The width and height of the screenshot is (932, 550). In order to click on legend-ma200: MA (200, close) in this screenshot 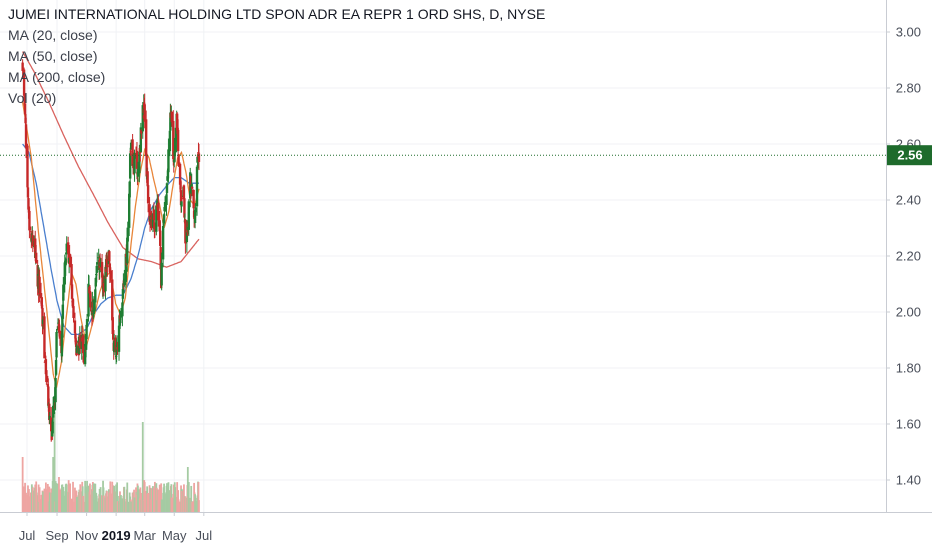, I will do `click(57, 77)`.